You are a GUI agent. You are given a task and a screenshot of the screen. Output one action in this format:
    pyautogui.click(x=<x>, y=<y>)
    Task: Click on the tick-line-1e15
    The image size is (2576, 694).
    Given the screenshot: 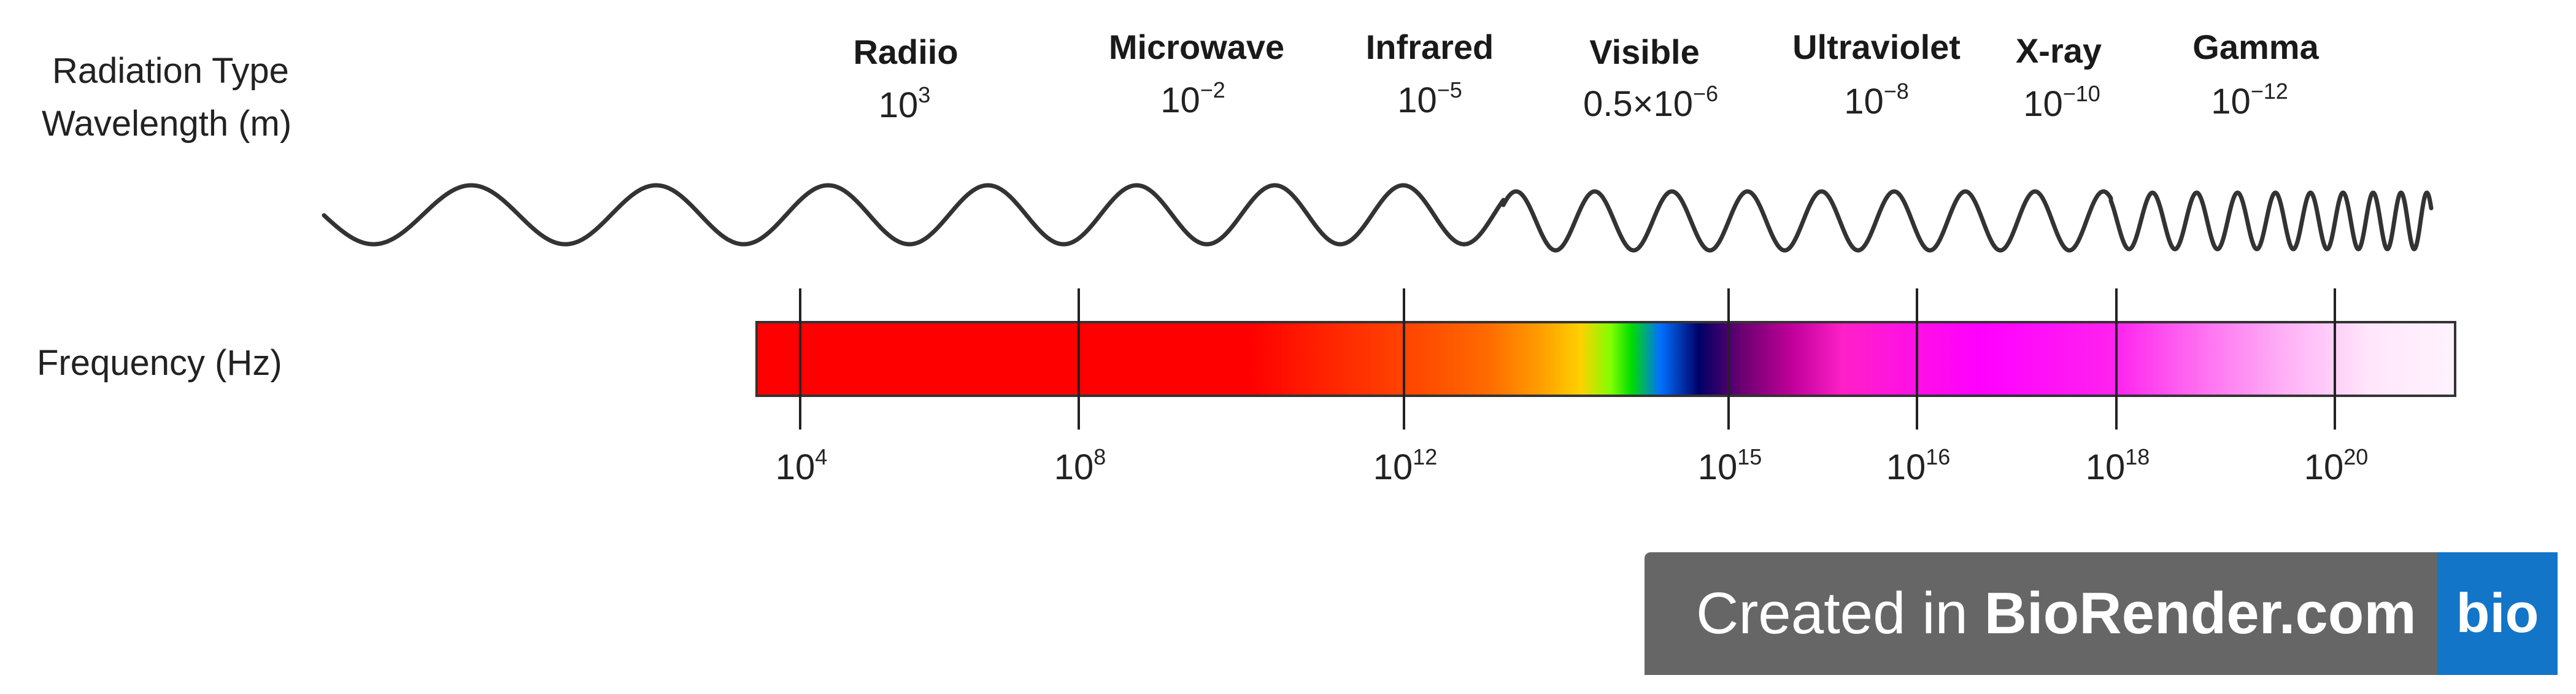 What is the action you would take?
    pyautogui.click(x=1728, y=359)
    